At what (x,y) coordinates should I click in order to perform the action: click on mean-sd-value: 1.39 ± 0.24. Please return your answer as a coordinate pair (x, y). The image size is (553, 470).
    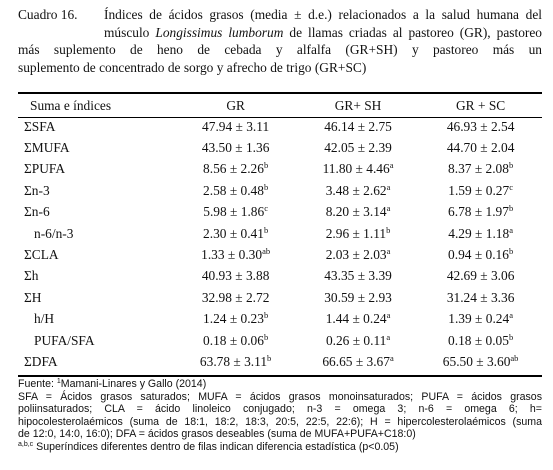
    Looking at the image, I should click on (479, 319).